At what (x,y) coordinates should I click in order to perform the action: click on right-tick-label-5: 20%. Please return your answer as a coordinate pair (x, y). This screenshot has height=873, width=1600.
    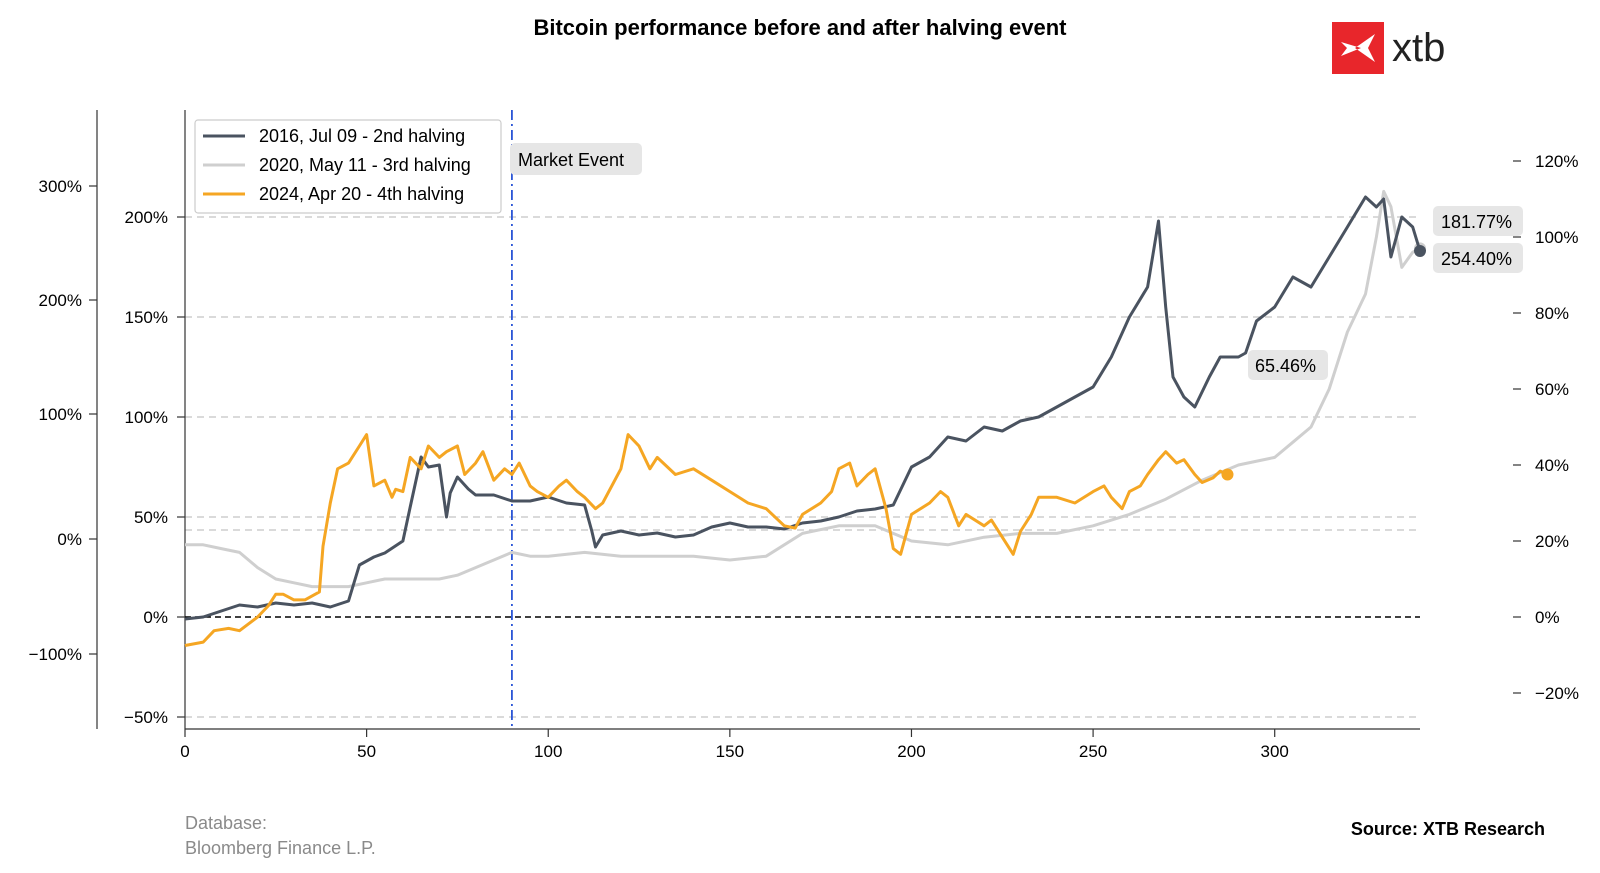
    Looking at the image, I should click on (1552, 541).